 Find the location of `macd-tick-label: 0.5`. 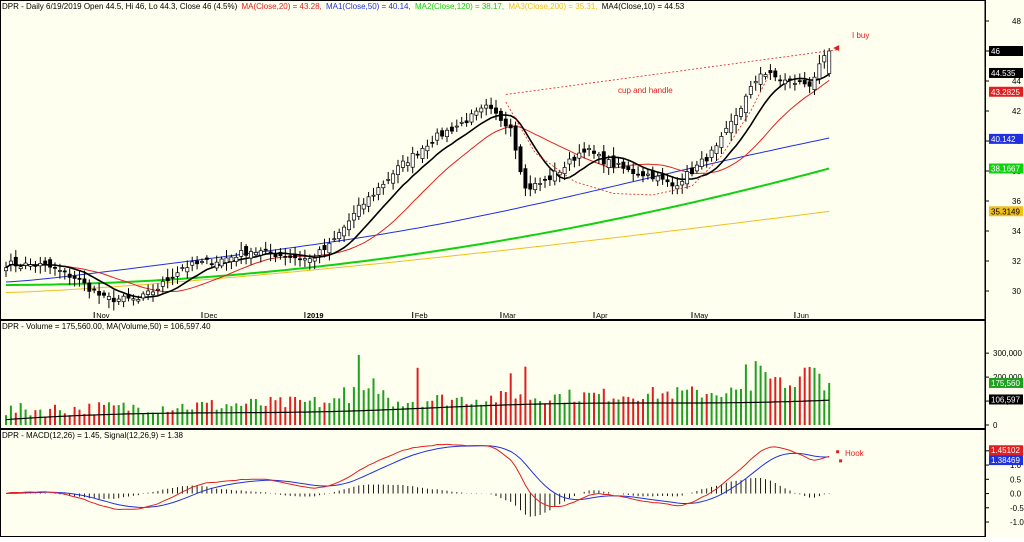

macd-tick-label: 0.5 is located at coordinates (1016, 479).